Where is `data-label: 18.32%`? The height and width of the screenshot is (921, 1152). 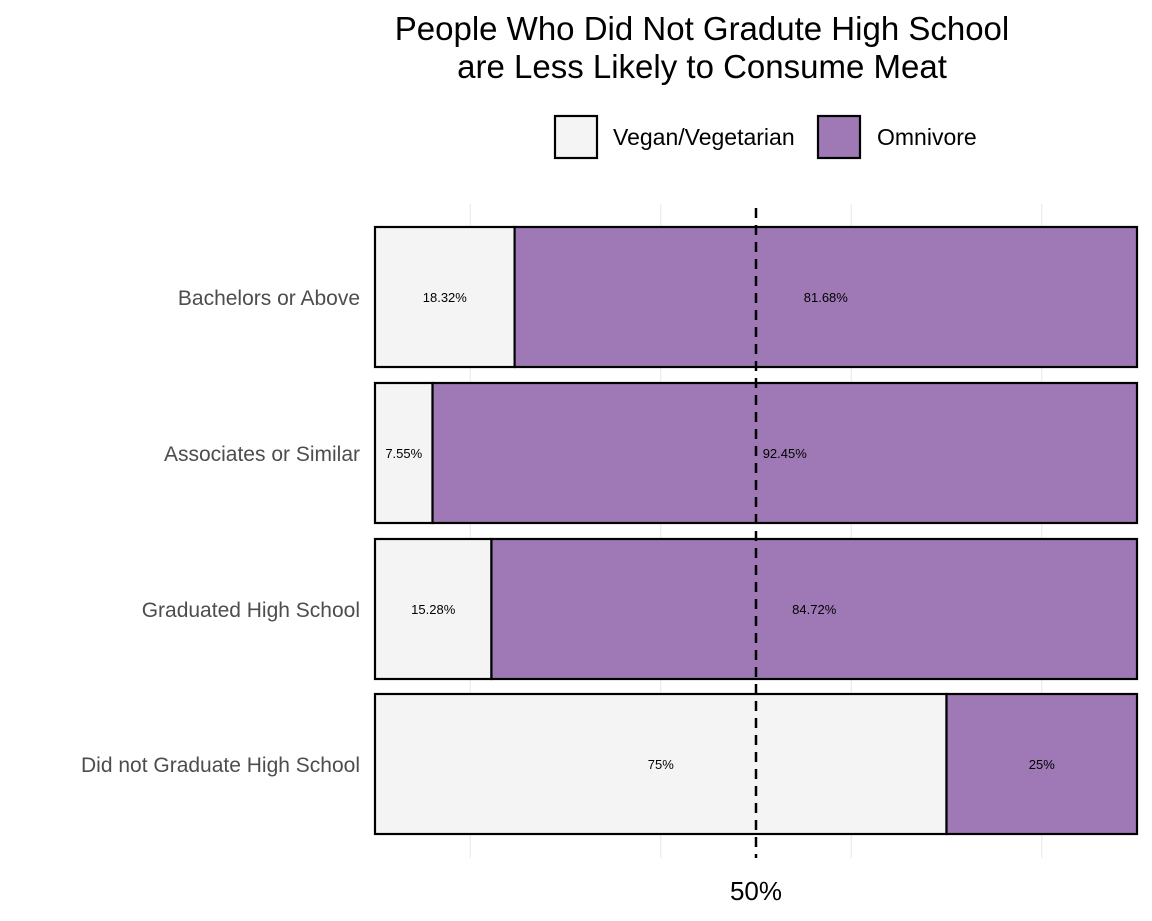 data-label: 18.32% is located at coordinates (445, 297).